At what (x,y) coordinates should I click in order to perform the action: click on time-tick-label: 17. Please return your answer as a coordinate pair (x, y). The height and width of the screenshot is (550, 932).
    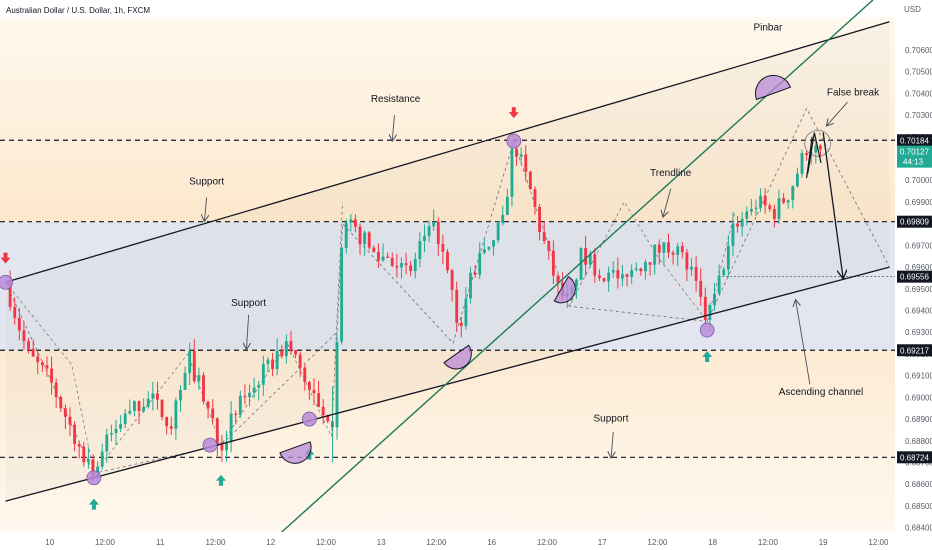
    Looking at the image, I should click on (602, 542).